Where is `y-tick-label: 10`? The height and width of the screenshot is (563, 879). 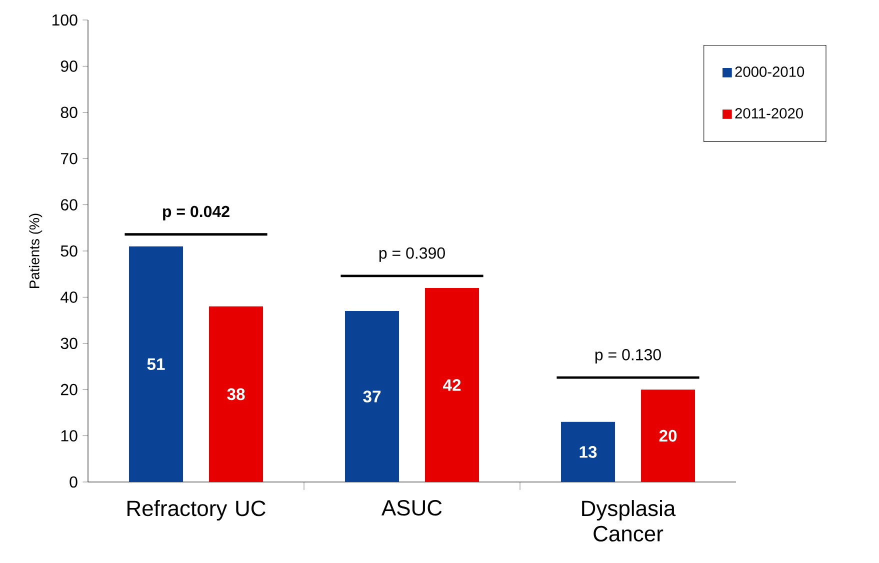
y-tick-label: 10 is located at coordinates (69, 436).